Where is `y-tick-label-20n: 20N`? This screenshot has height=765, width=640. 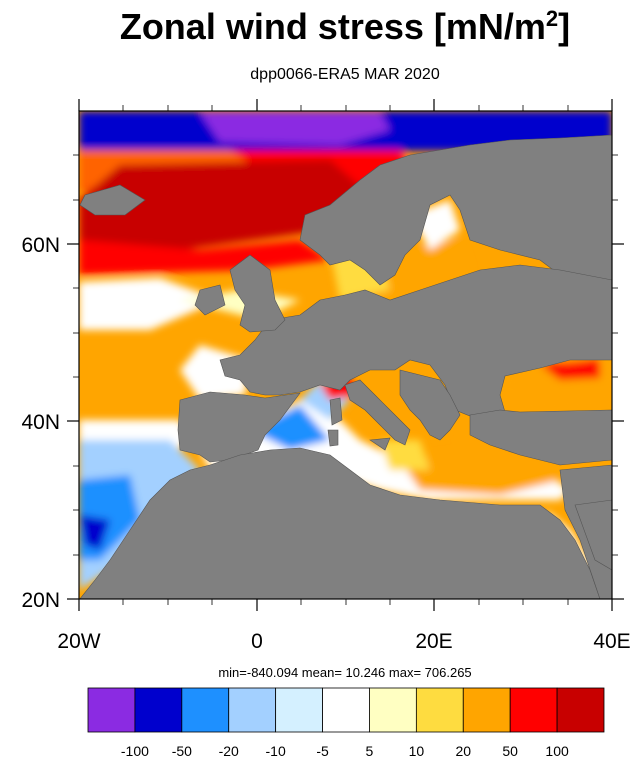 y-tick-label-20n: 20N is located at coordinates (40, 600).